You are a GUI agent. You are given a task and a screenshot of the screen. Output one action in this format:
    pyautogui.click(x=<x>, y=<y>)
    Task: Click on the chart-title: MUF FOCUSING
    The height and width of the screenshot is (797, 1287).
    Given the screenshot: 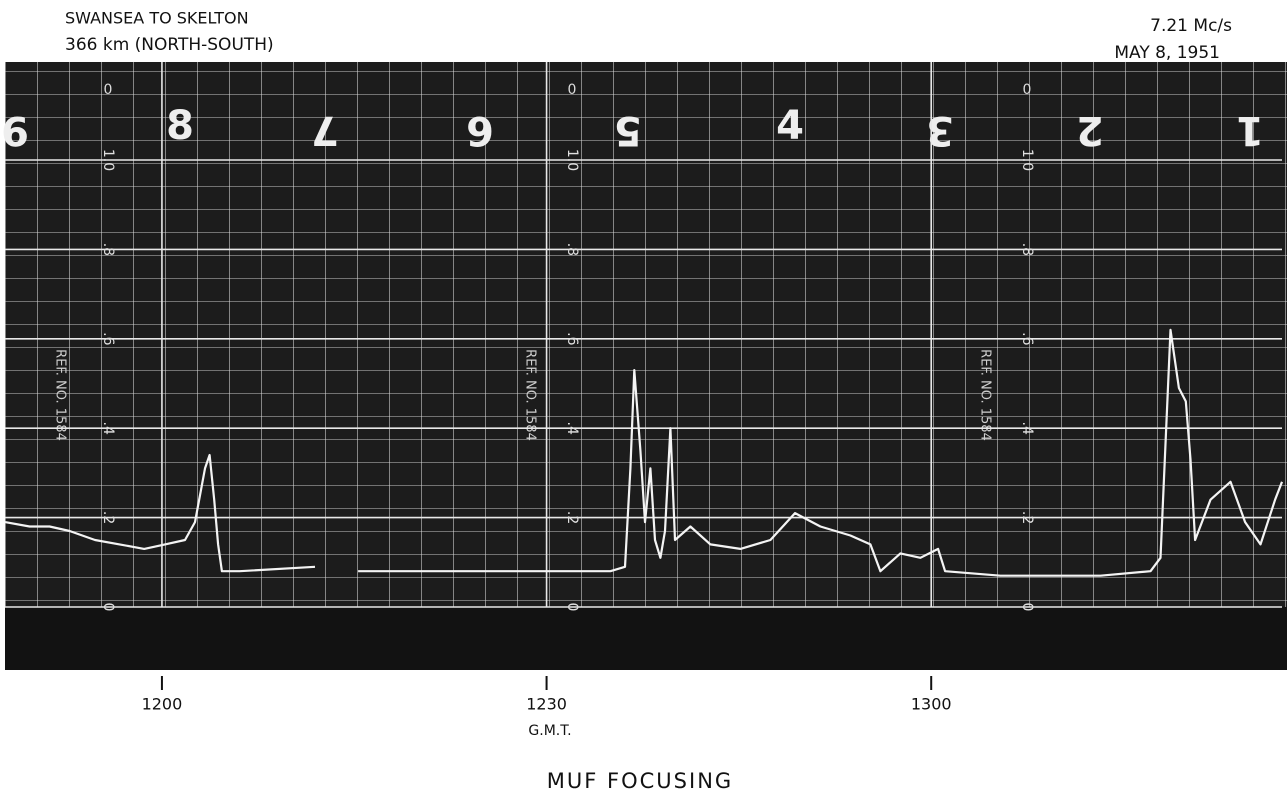 What is the action you would take?
    pyautogui.click(x=640, y=781)
    